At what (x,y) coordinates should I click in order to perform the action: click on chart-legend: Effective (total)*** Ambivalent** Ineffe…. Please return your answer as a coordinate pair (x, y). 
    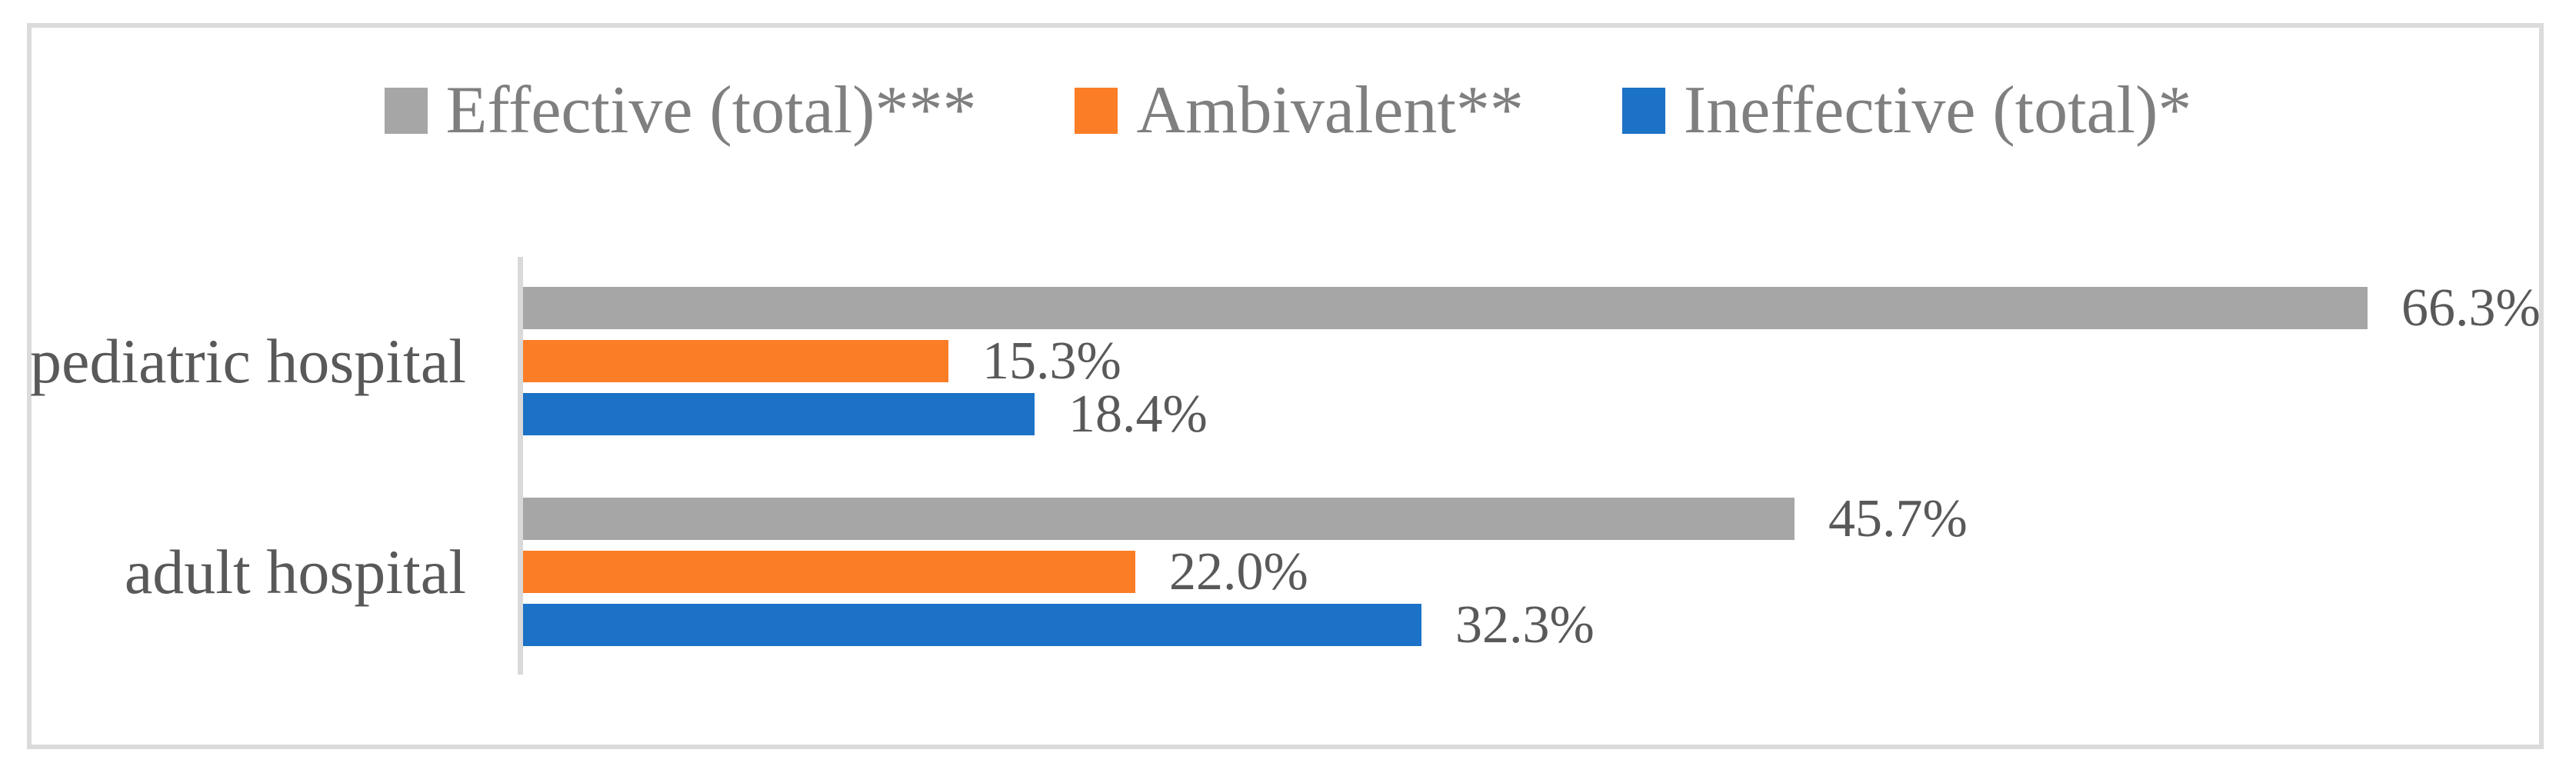
    Looking at the image, I should click on (1288, 111).